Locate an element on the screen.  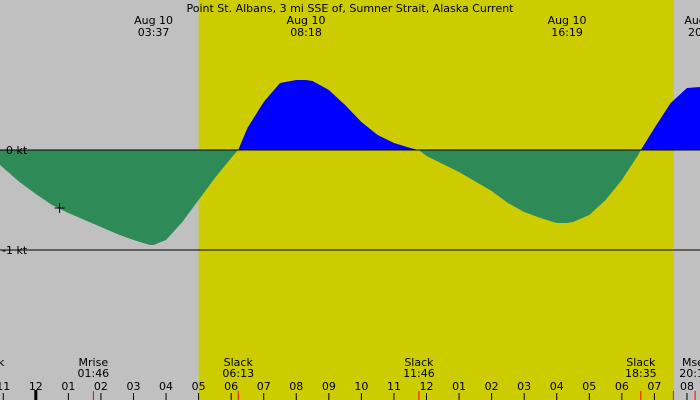
y-tick-label-0: 0 kt is located at coordinates (17, 150).